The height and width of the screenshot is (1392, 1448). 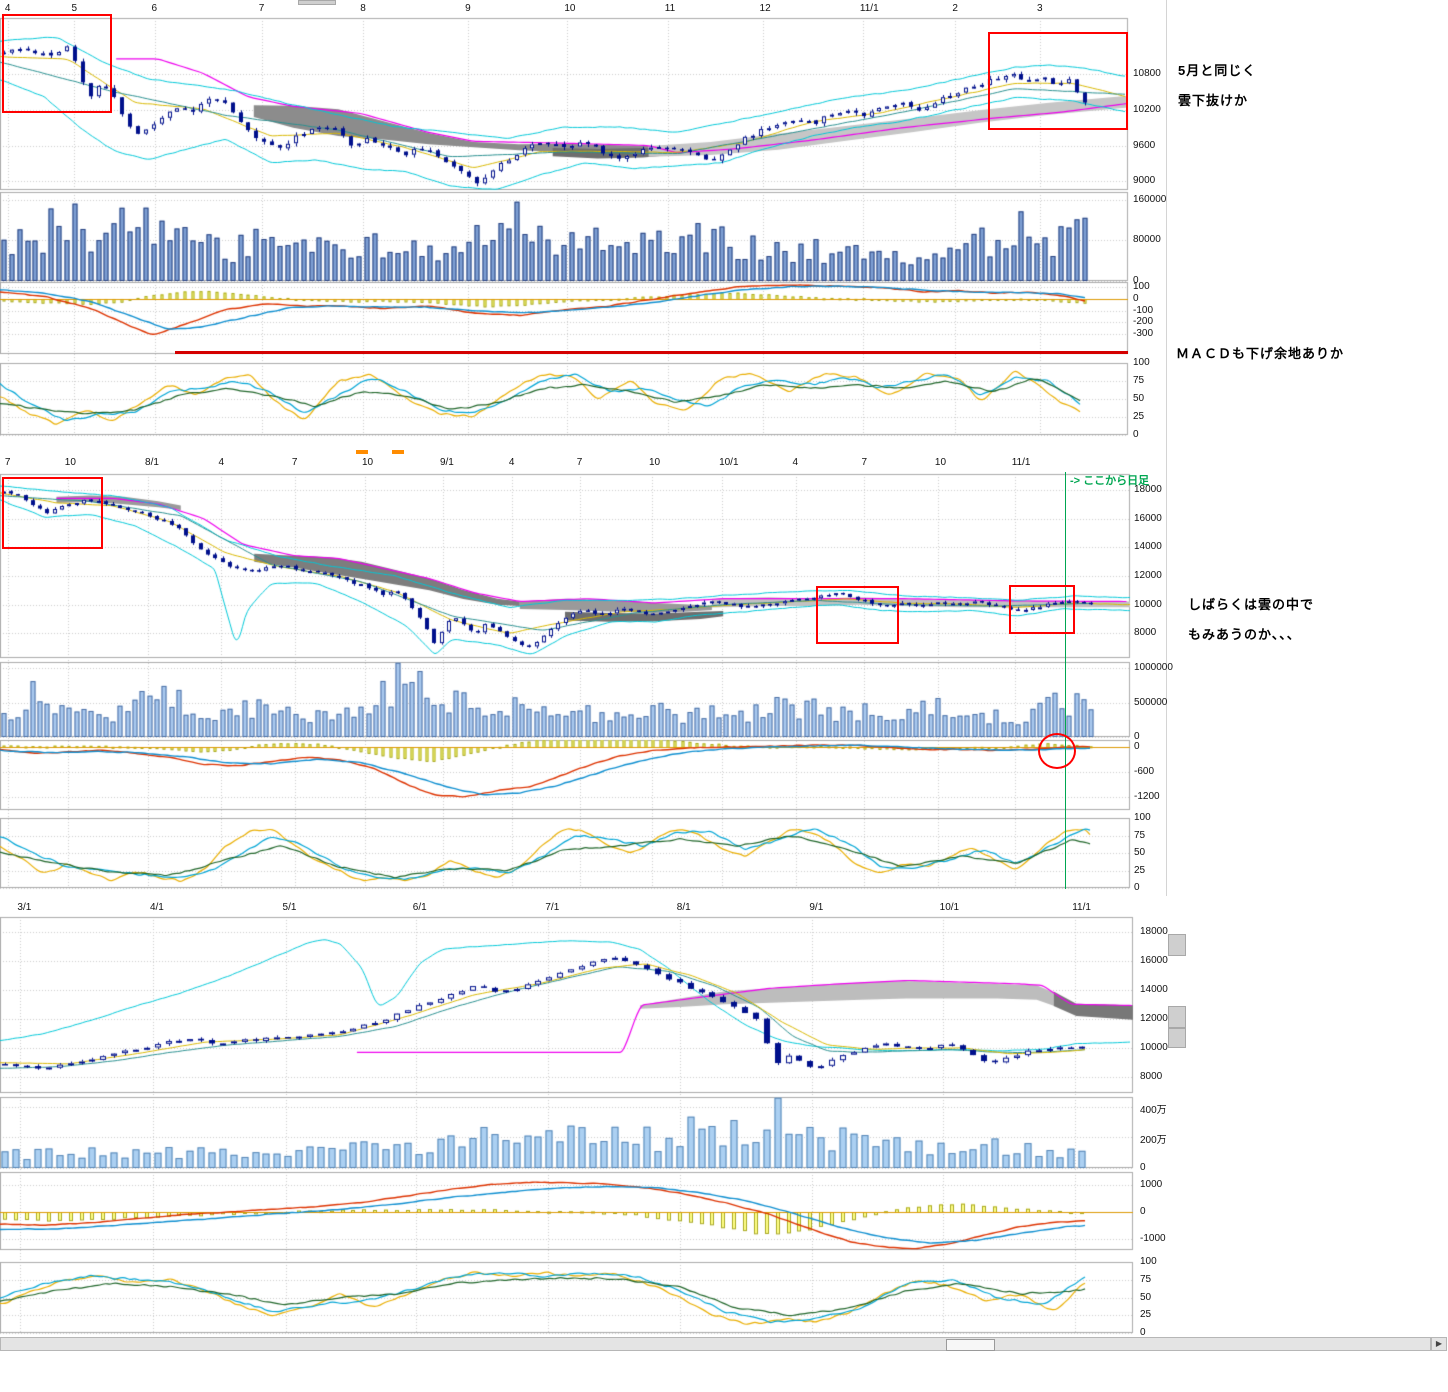 What do you see at coordinates (1143, 334) in the screenshot?
I see `y-axis-label: -300` at bounding box center [1143, 334].